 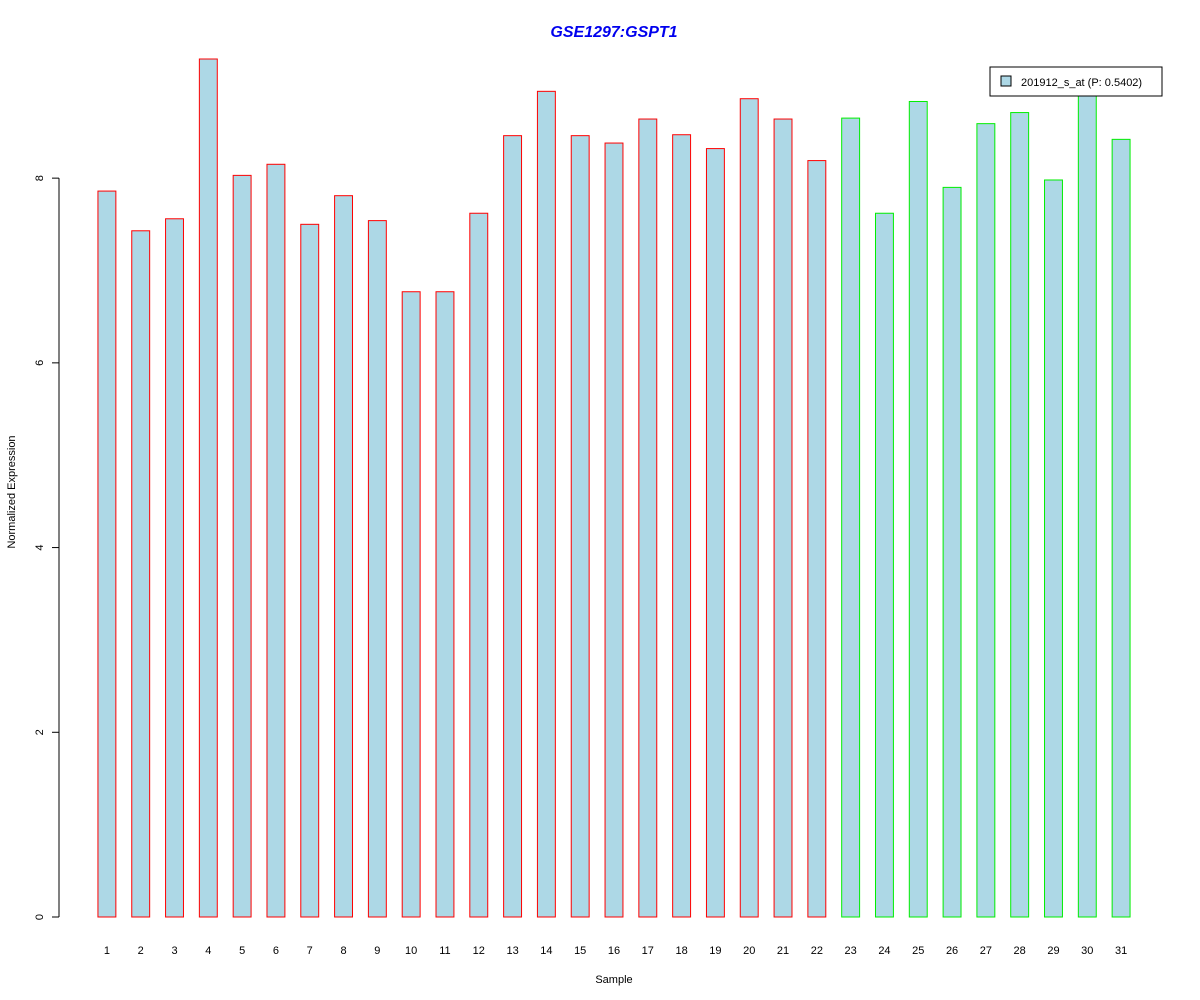 I want to click on x-tick-label: 15, so click(x=580, y=951).